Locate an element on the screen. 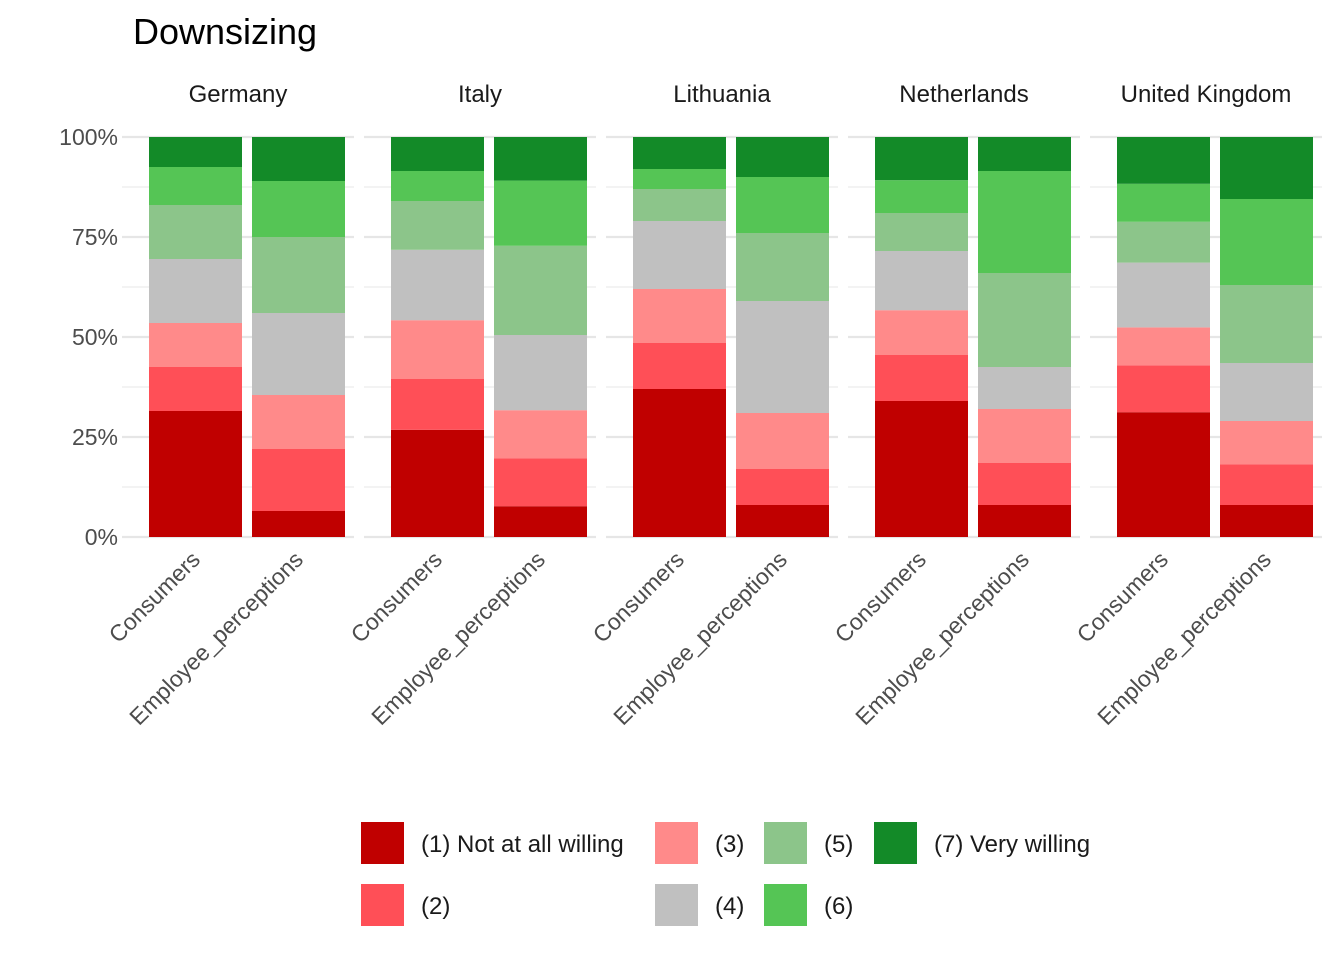 The width and height of the screenshot is (1344, 960). legend-label: (3) is located at coordinates (729, 844).